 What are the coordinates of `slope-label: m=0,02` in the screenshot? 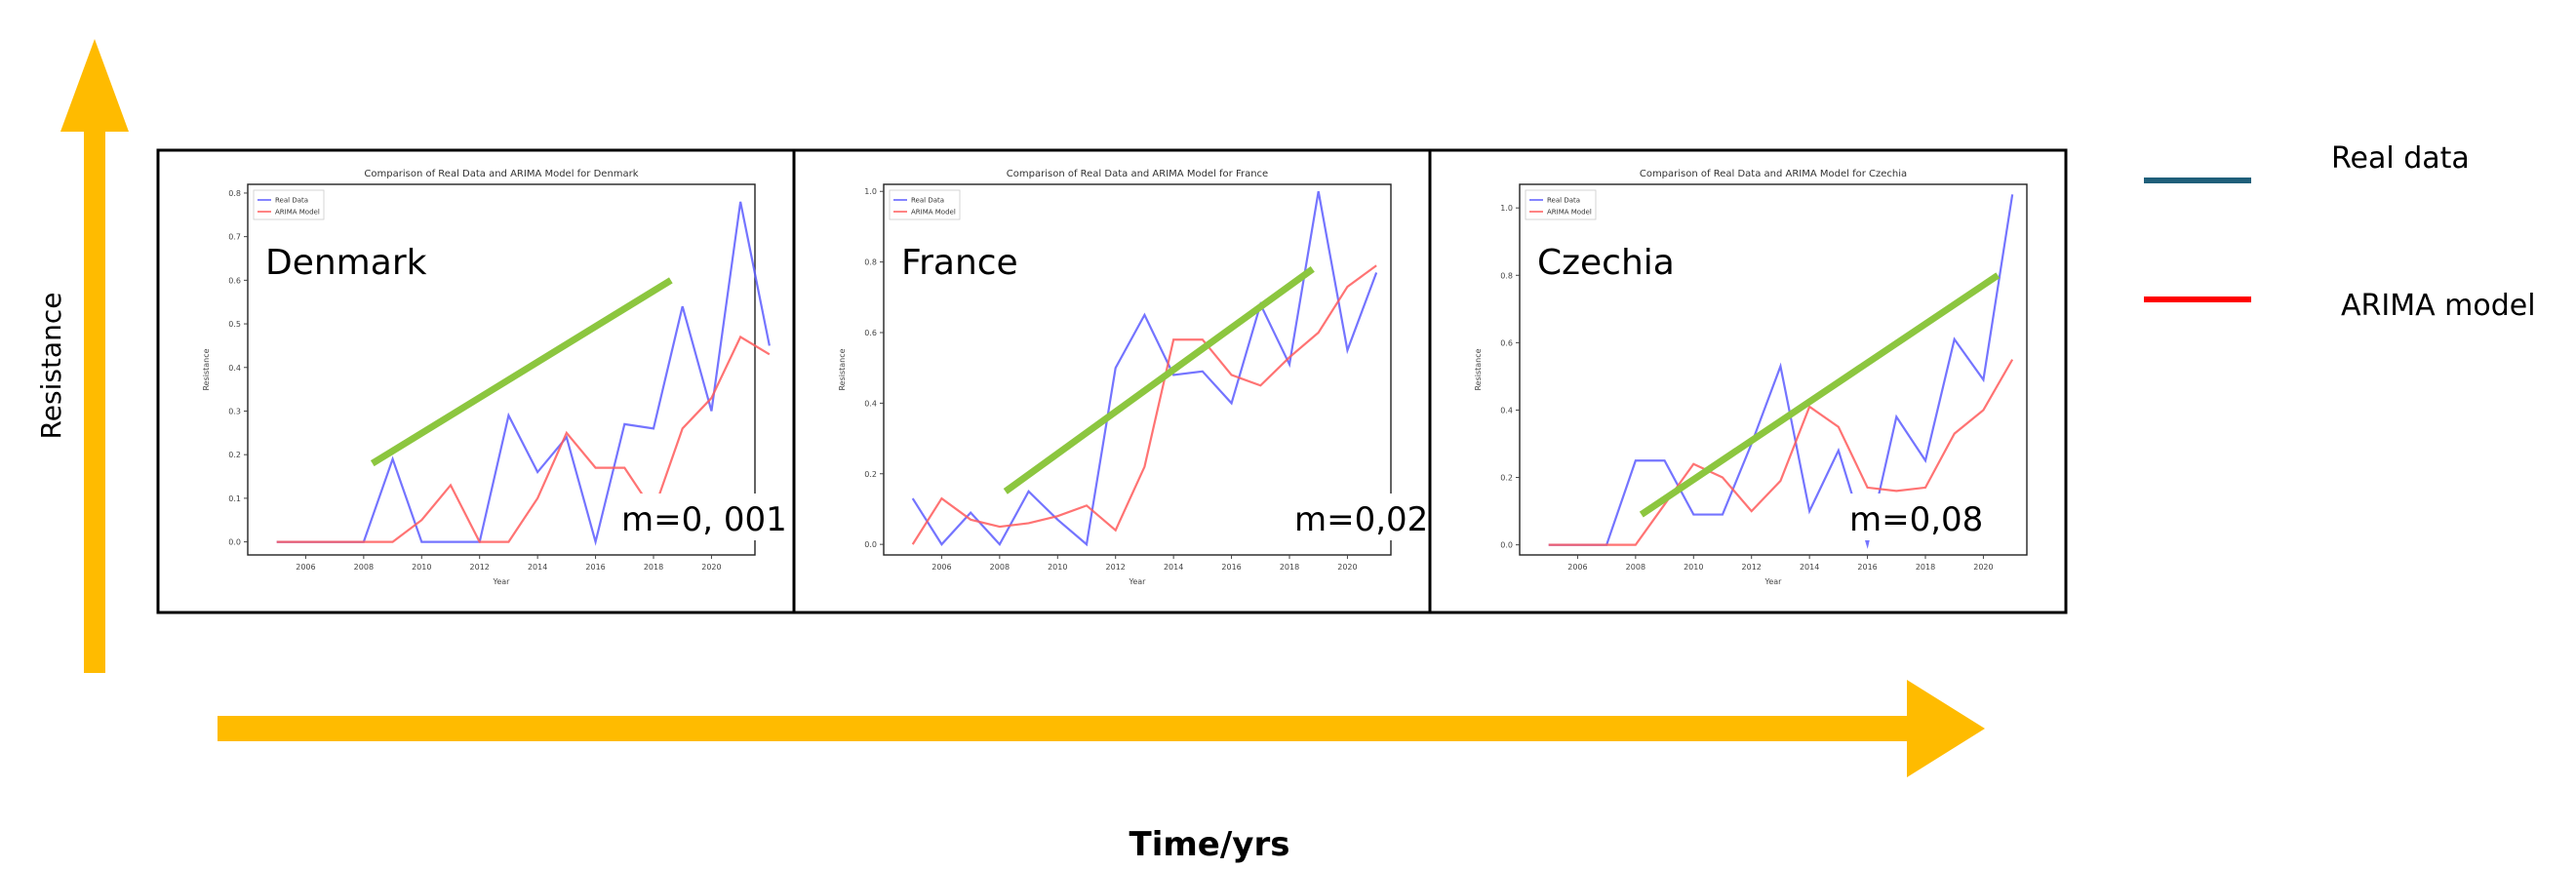 It's located at (1361, 519).